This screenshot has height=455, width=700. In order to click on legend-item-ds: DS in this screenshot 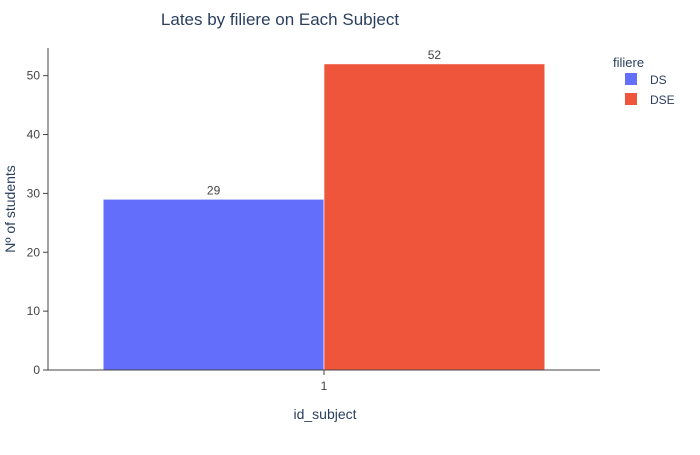, I will do `click(646, 80)`.